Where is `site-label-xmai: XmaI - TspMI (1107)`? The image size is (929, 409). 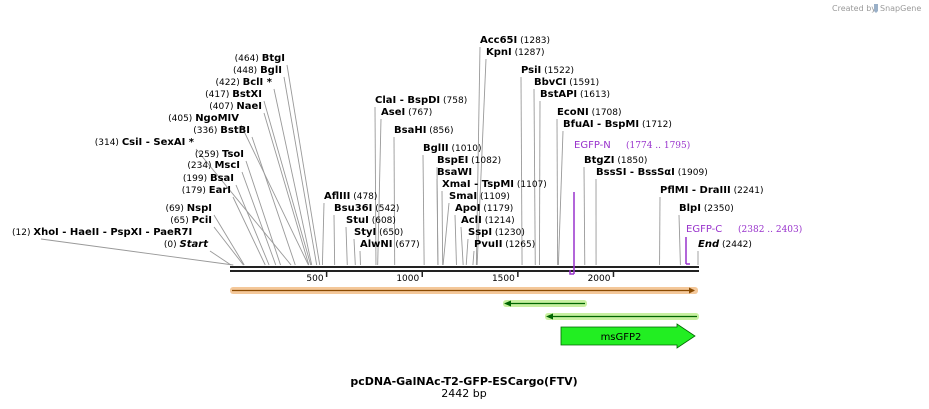 site-label-xmai: XmaI - TspMI (1107) is located at coordinates (494, 184).